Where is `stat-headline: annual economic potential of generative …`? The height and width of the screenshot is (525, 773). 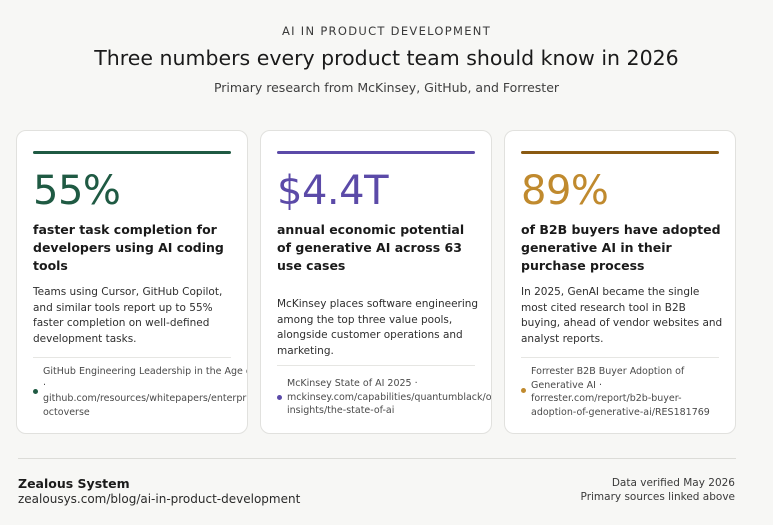
stat-headline: annual economic potential of generative … is located at coordinates (371, 247).